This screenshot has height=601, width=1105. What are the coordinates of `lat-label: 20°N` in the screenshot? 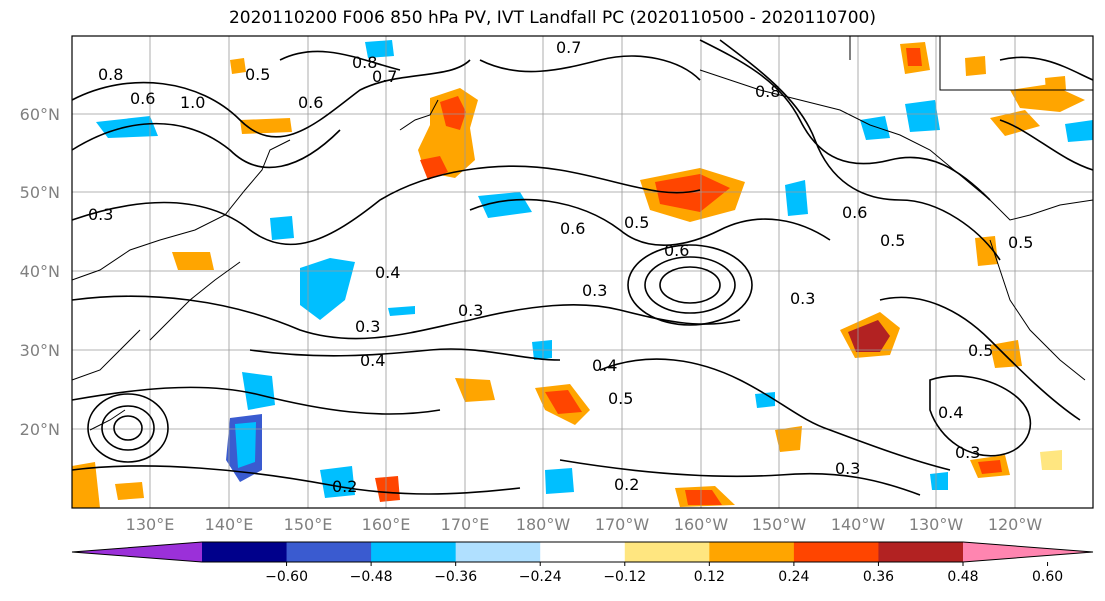 It's located at (40, 429).